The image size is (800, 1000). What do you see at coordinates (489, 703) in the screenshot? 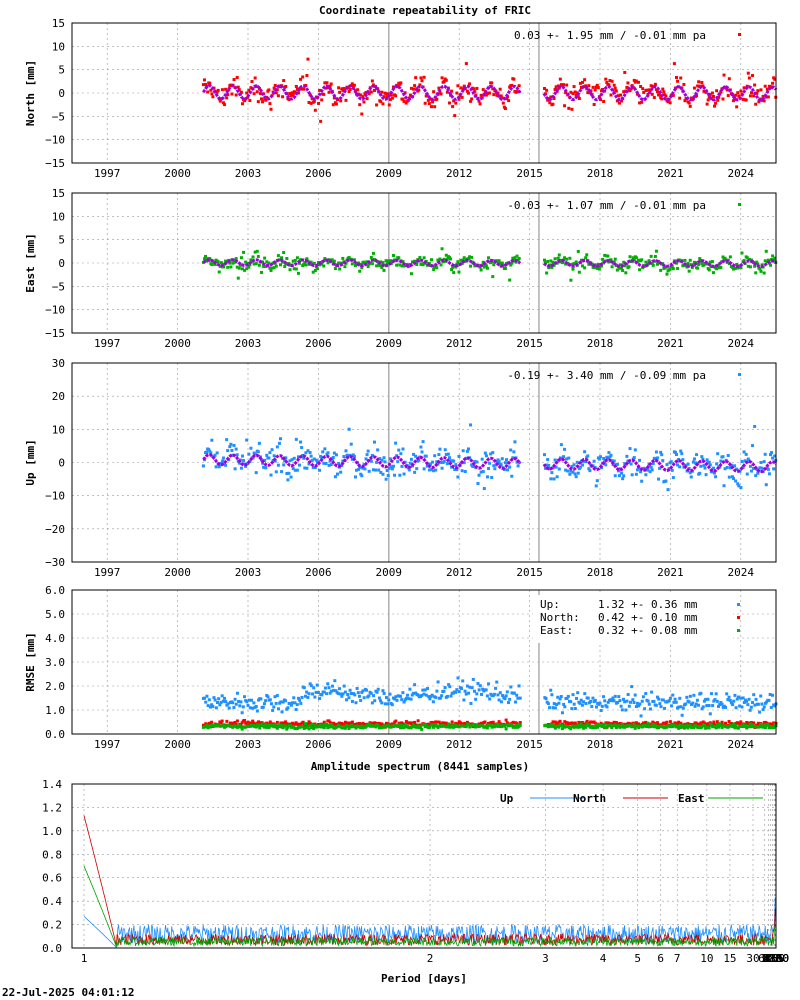
I see `data-points` at bounding box center [489, 703].